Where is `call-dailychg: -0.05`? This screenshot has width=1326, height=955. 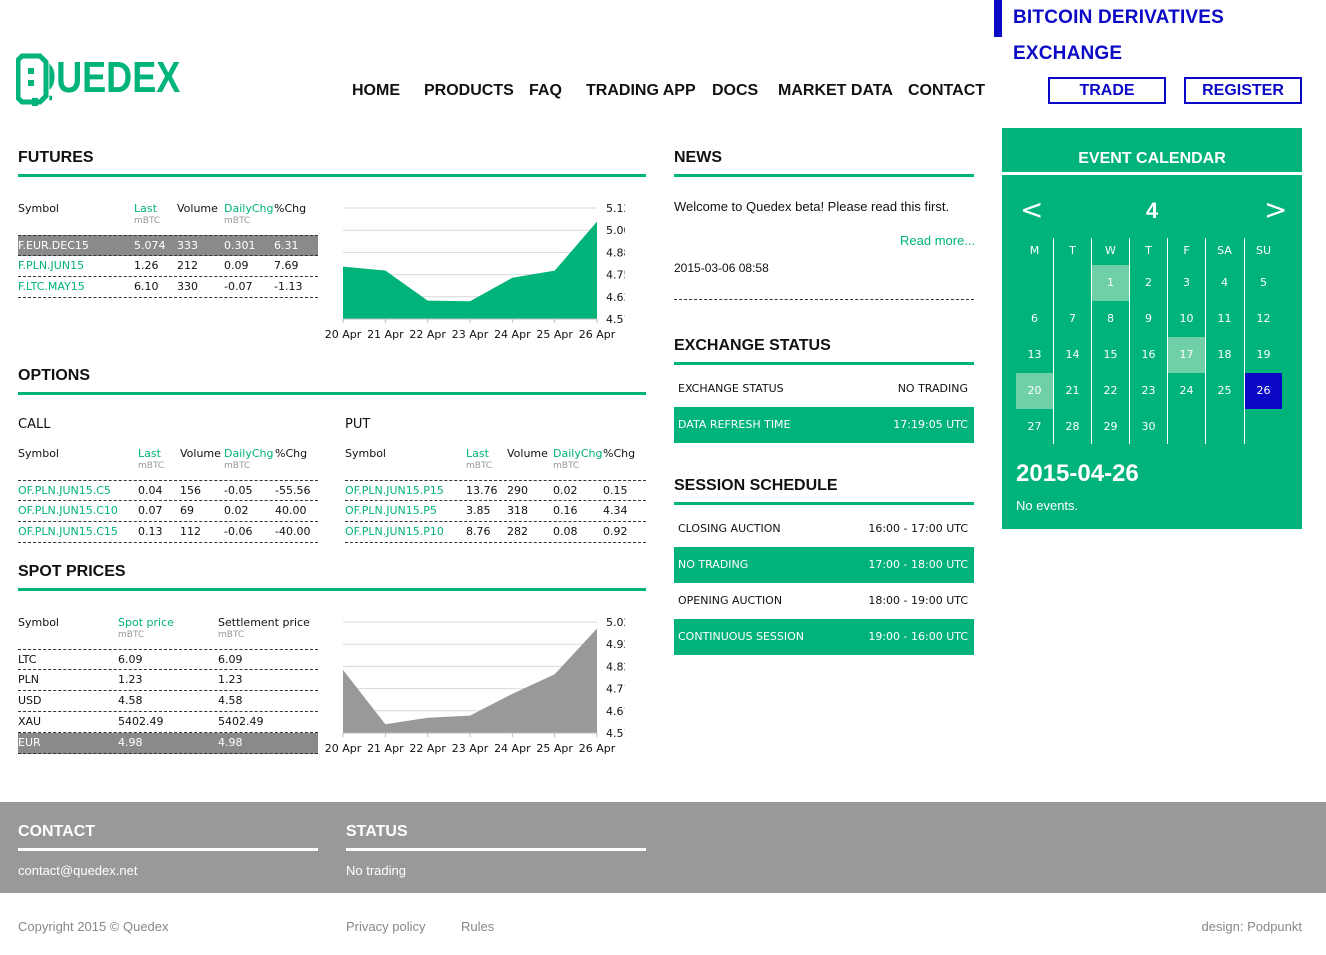 call-dailychg: -0.05 is located at coordinates (238, 490).